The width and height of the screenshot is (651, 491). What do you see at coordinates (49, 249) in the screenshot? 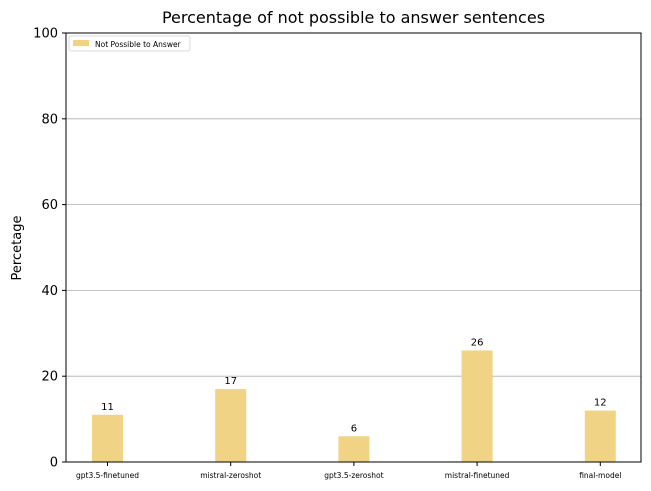
I see `y-axis-ticks: 0 20 40 60 80 100` at bounding box center [49, 249].